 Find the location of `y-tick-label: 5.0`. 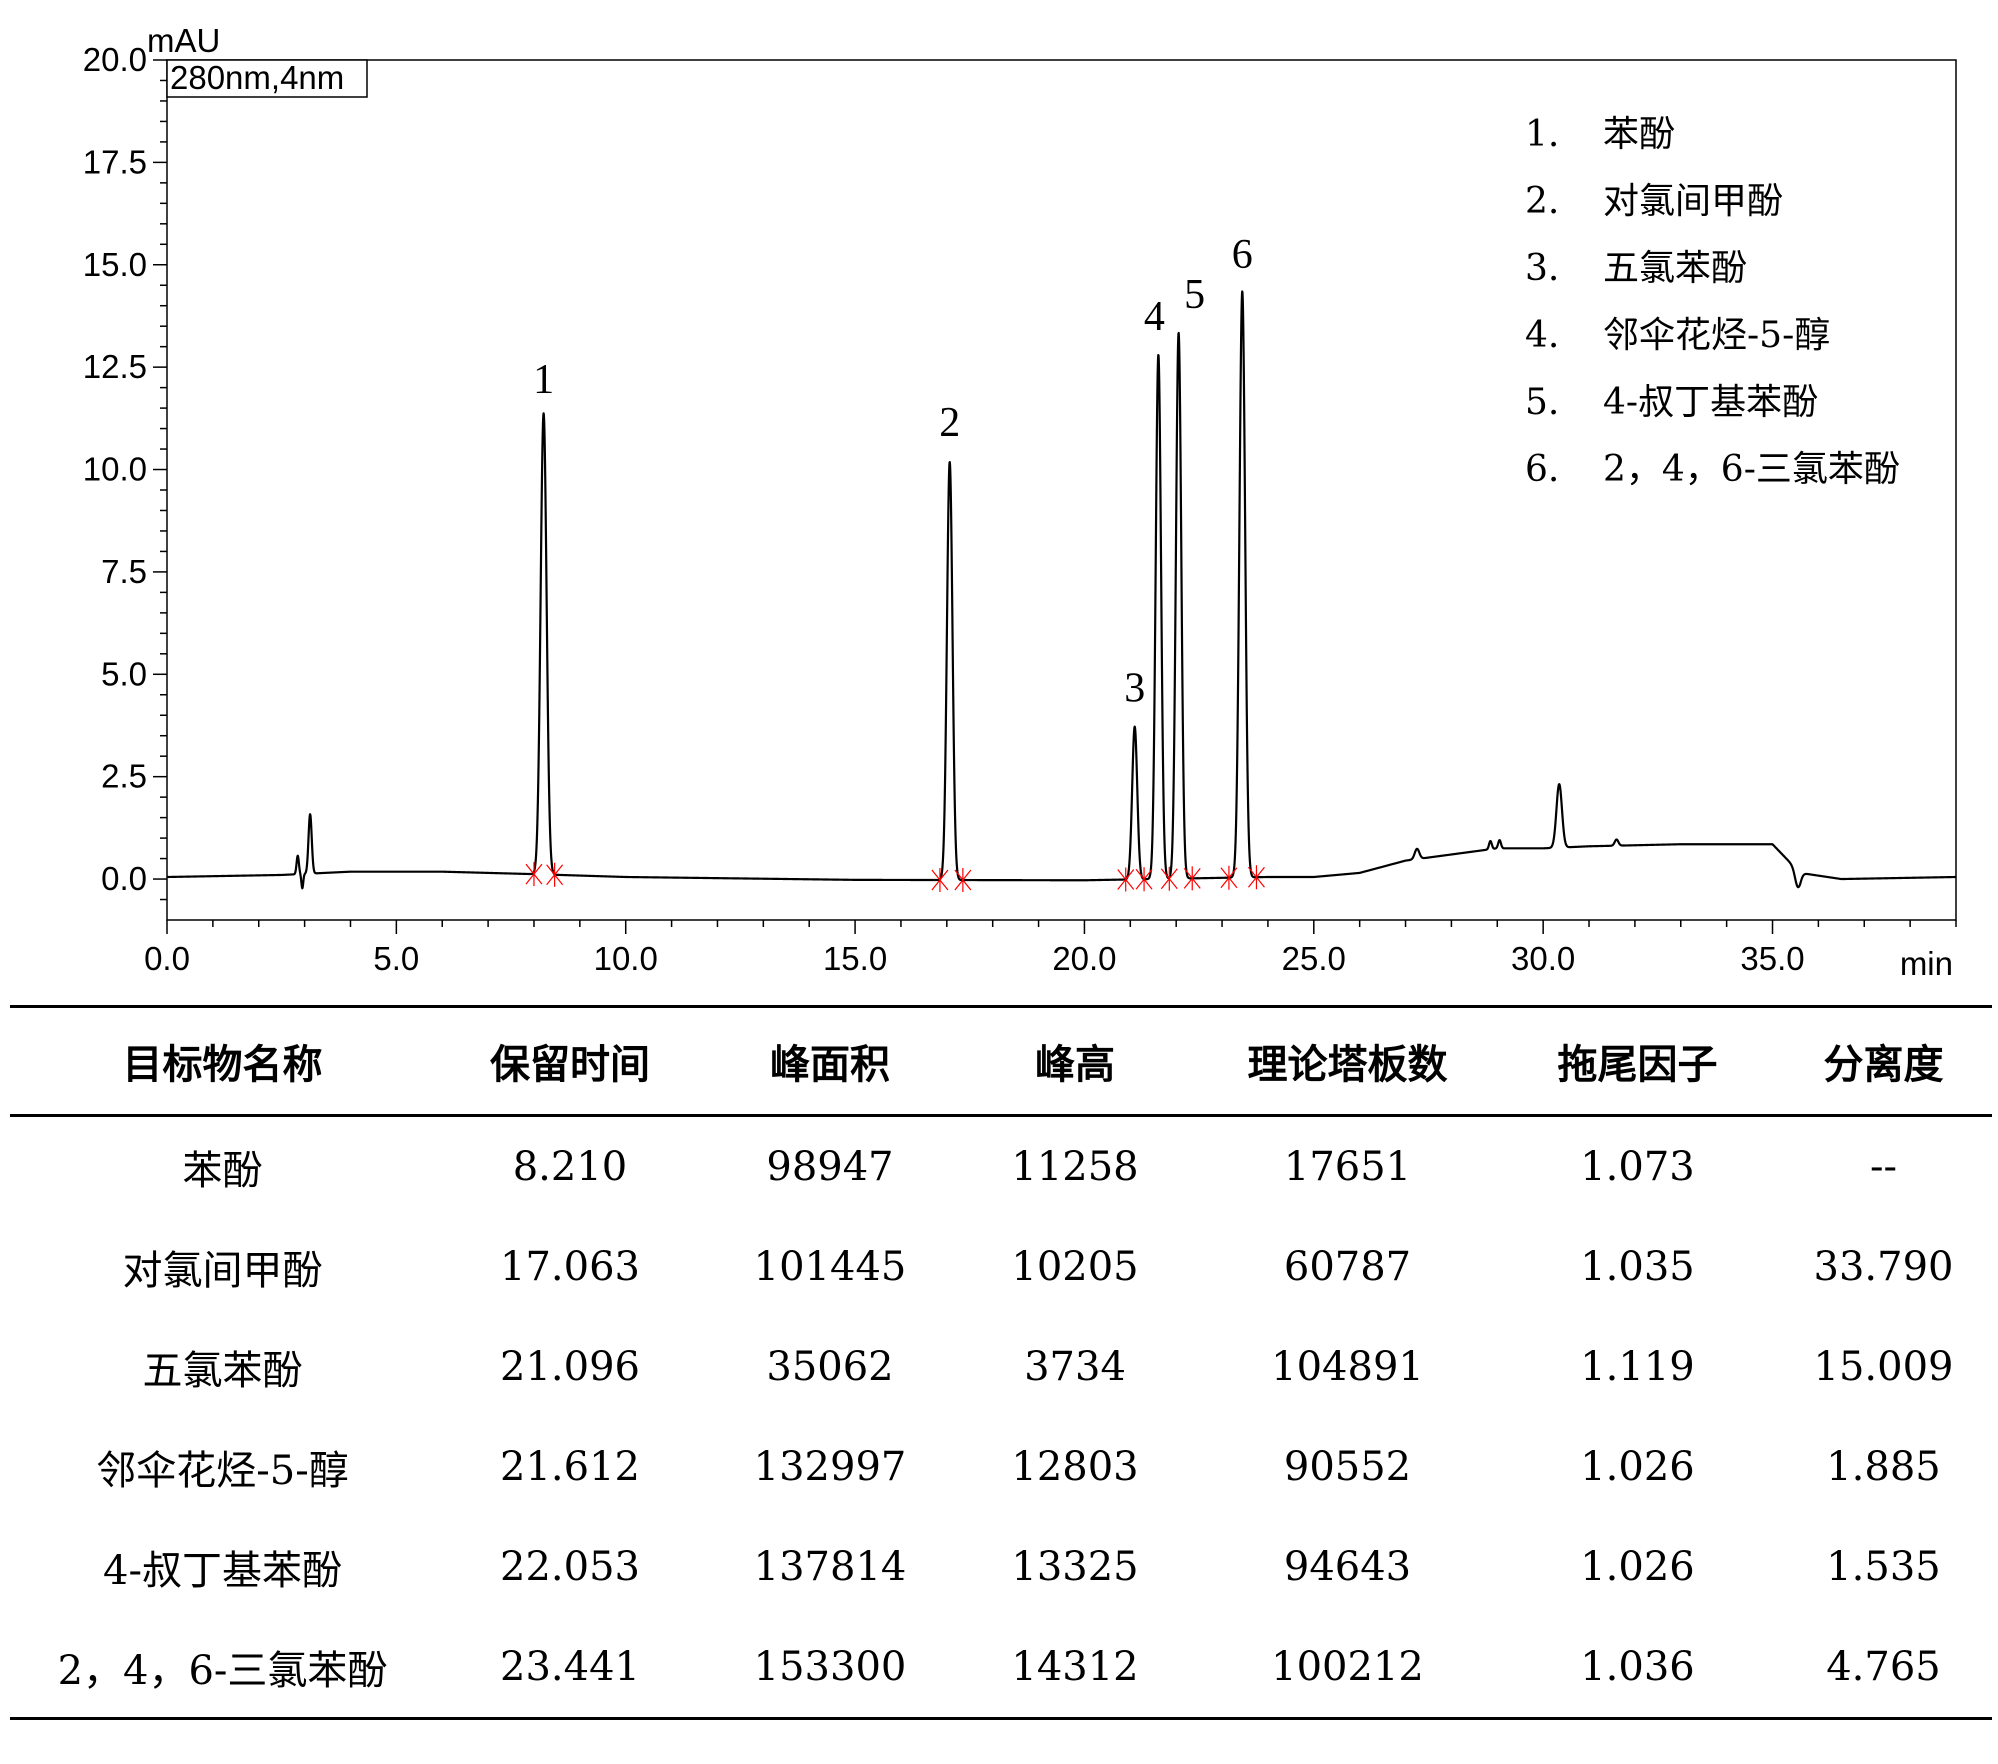

y-tick-label: 5.0 is located at coordinates (124, 673).